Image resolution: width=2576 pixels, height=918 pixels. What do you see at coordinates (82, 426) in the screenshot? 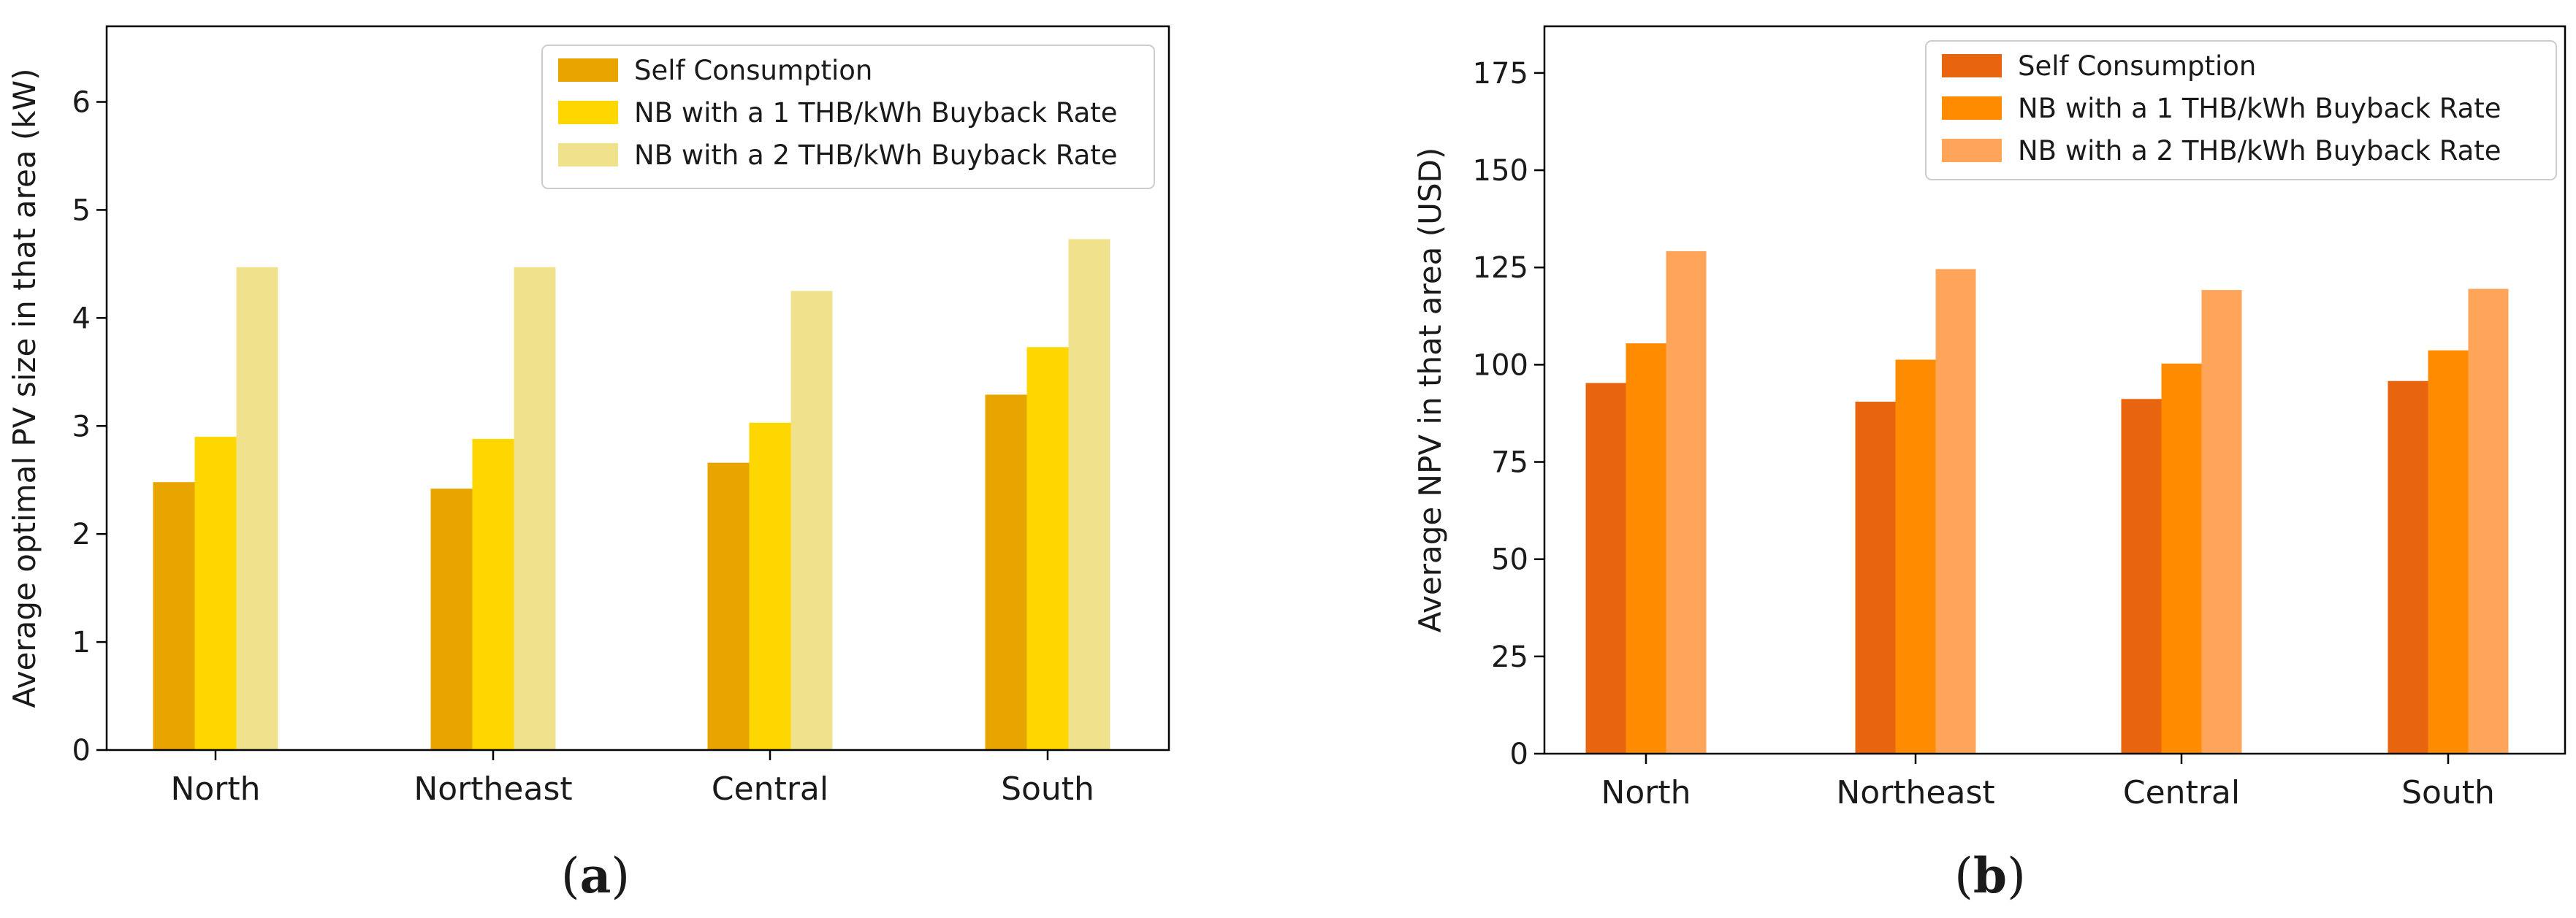
I see `y-tick-label: 3` at bounding box center [82, 426].